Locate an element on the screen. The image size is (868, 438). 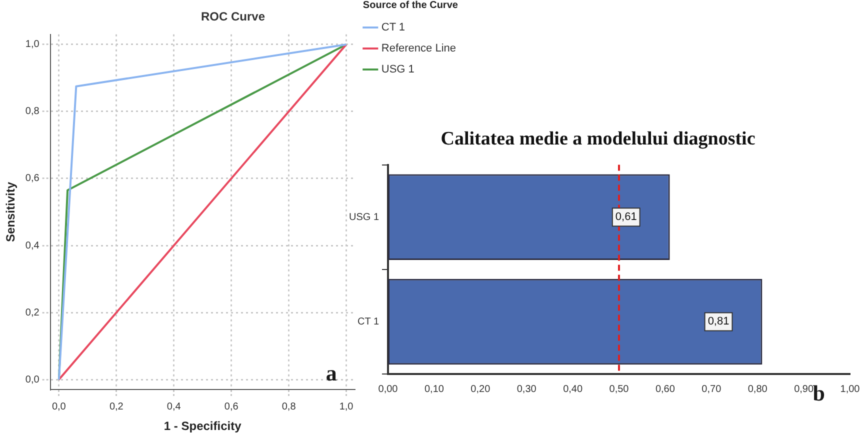
x-axis-title: 1 - Specificity is located at coordinates (203, 426).